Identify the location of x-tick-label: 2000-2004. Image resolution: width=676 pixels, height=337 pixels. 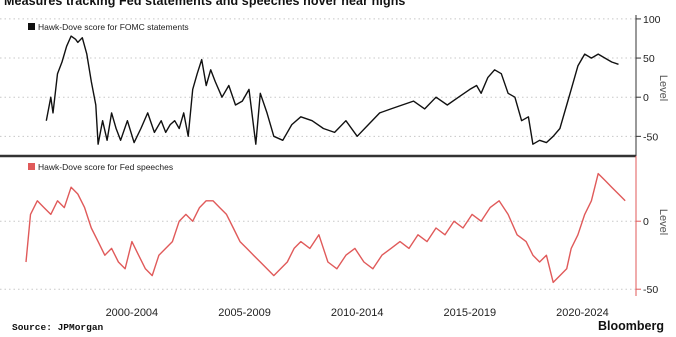
(132, 313).